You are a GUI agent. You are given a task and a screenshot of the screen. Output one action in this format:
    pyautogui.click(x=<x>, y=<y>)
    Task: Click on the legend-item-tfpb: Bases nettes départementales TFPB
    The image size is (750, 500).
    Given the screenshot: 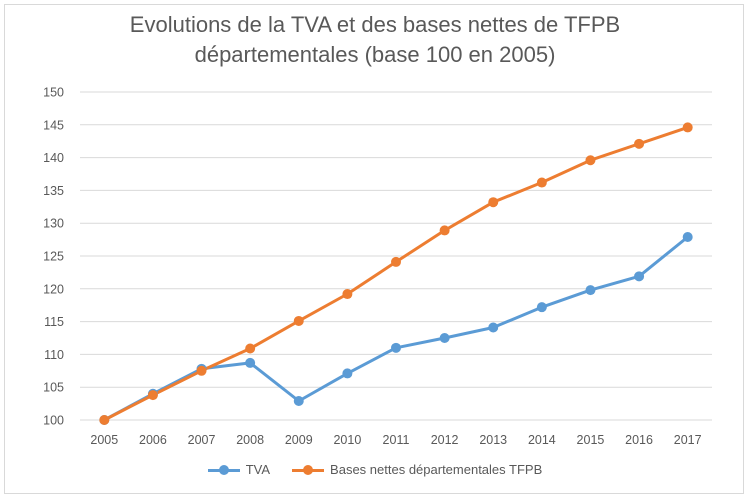 What is the action you would take?
    pyautogui.click(x=417, y=469)
    